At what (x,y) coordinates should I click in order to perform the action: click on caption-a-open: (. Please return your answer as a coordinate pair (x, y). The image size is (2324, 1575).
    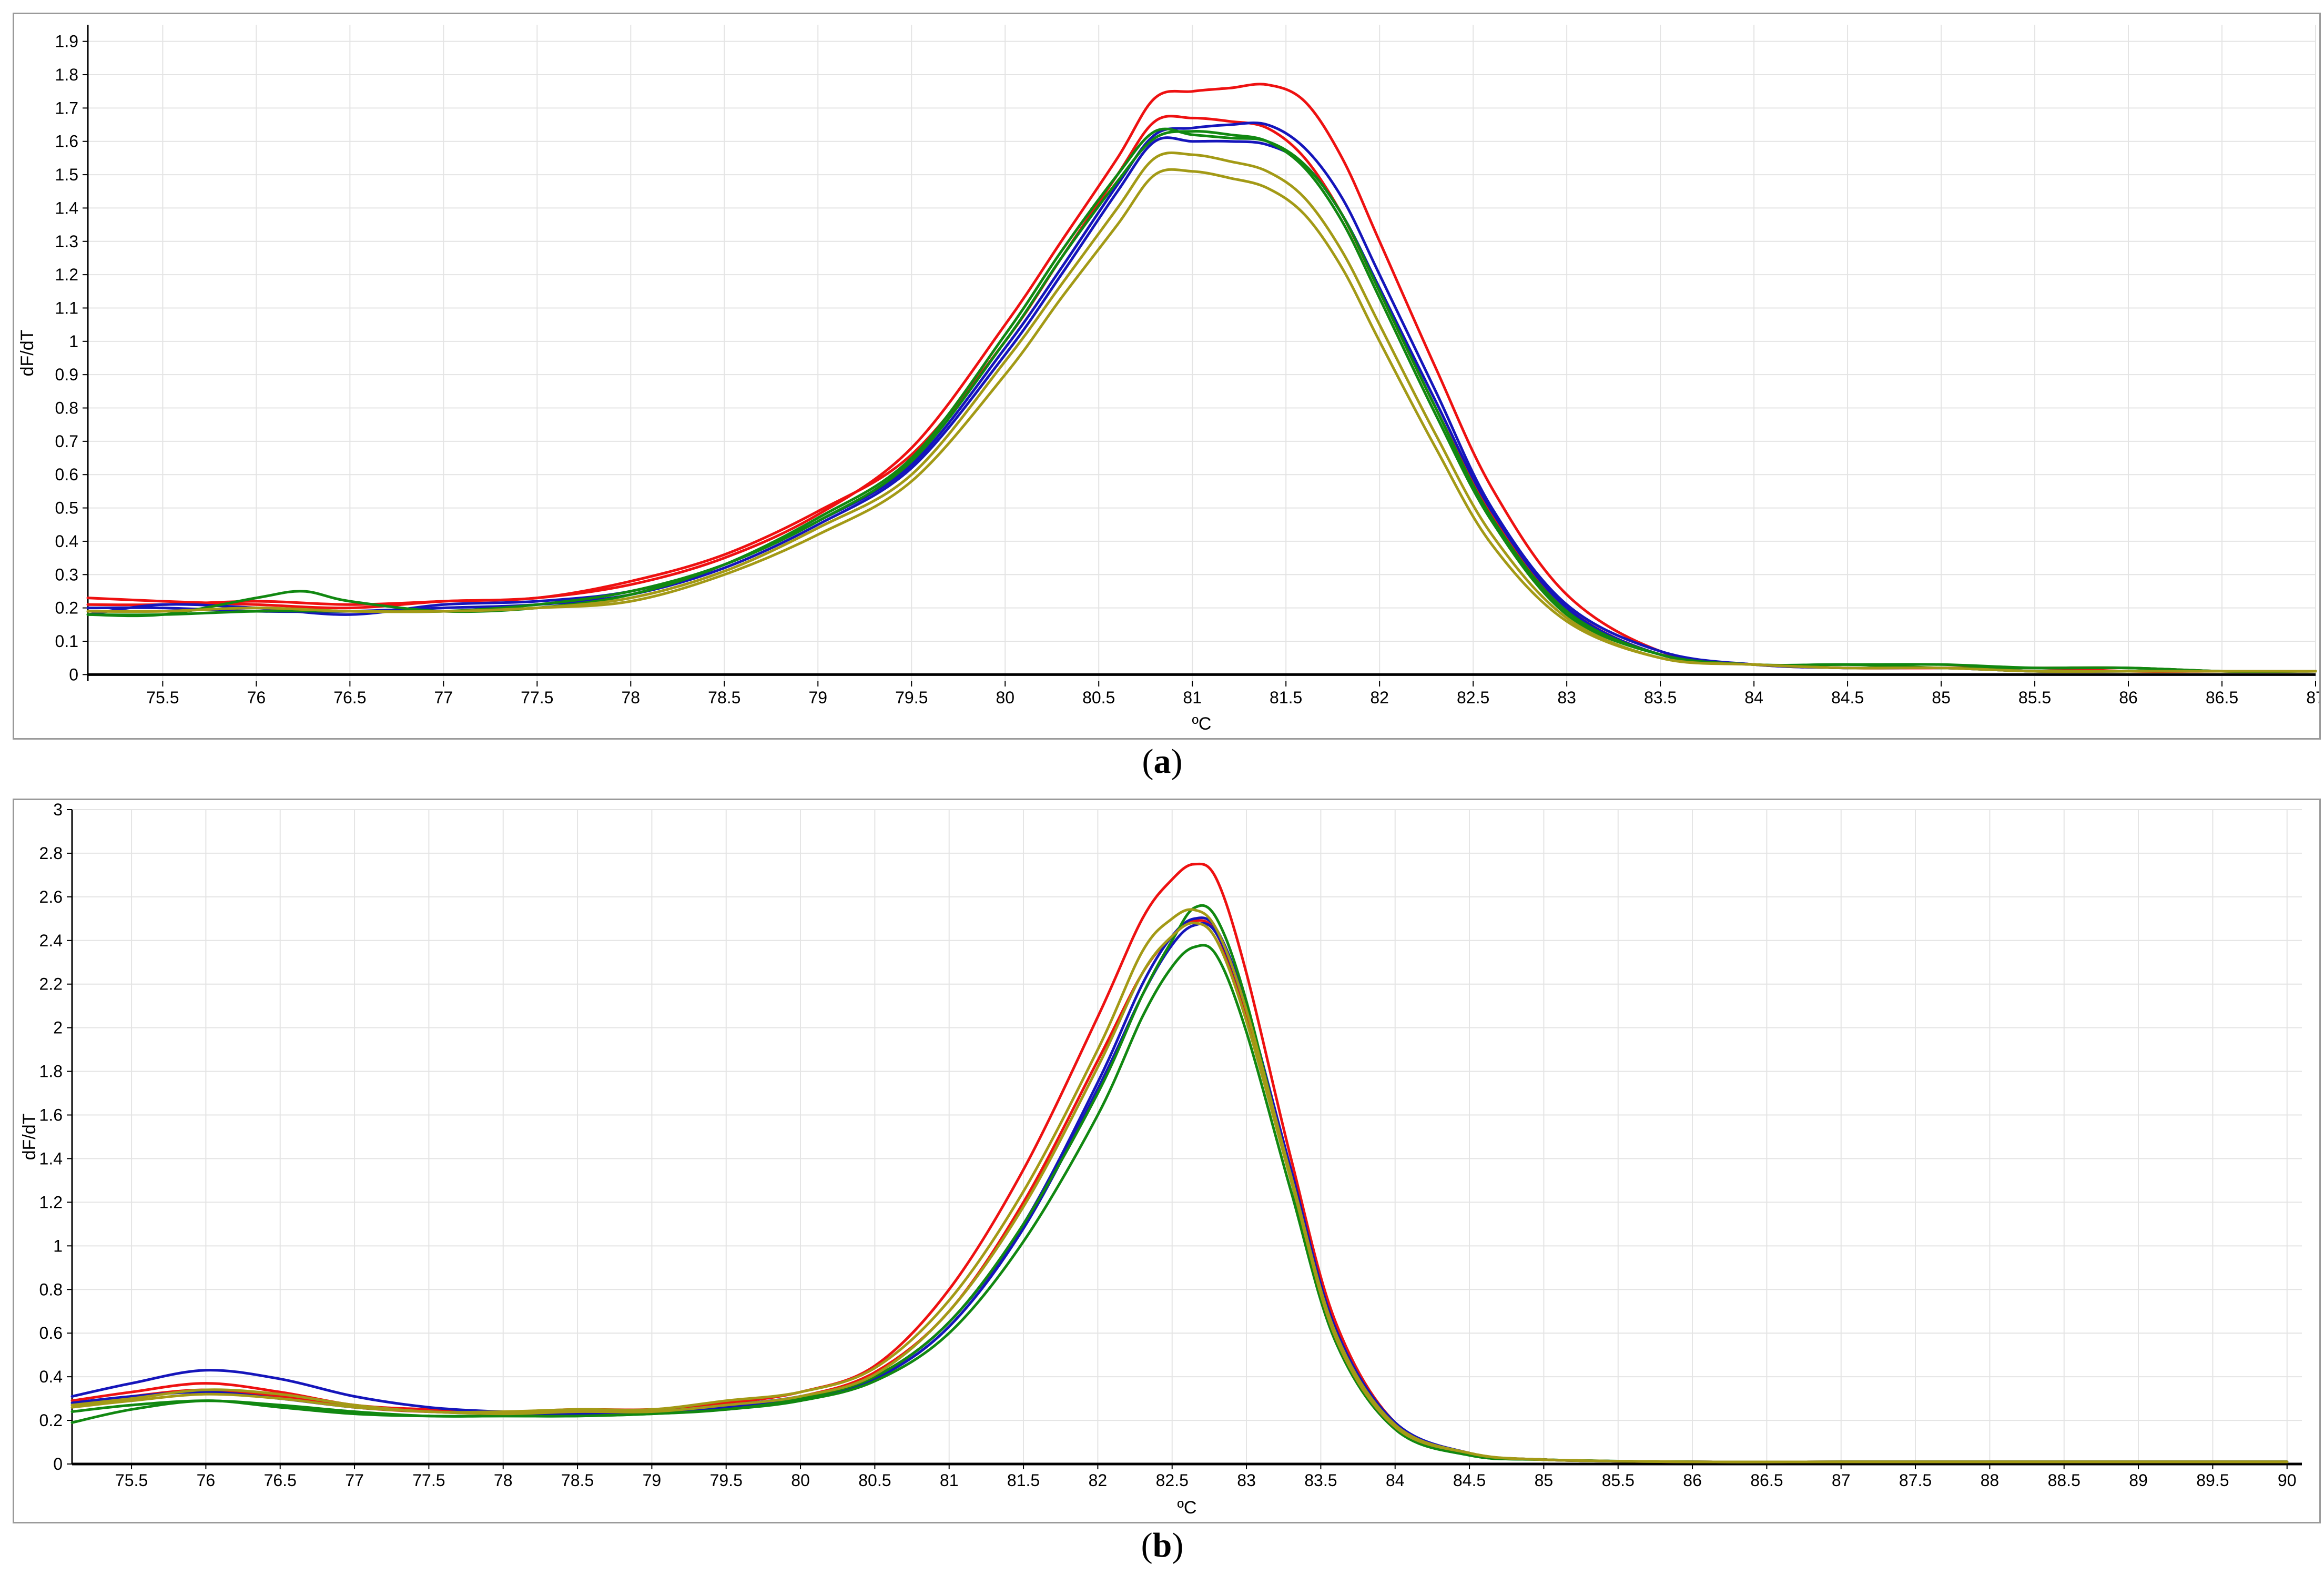
    Looking at the image, I should click on (1148, 761).